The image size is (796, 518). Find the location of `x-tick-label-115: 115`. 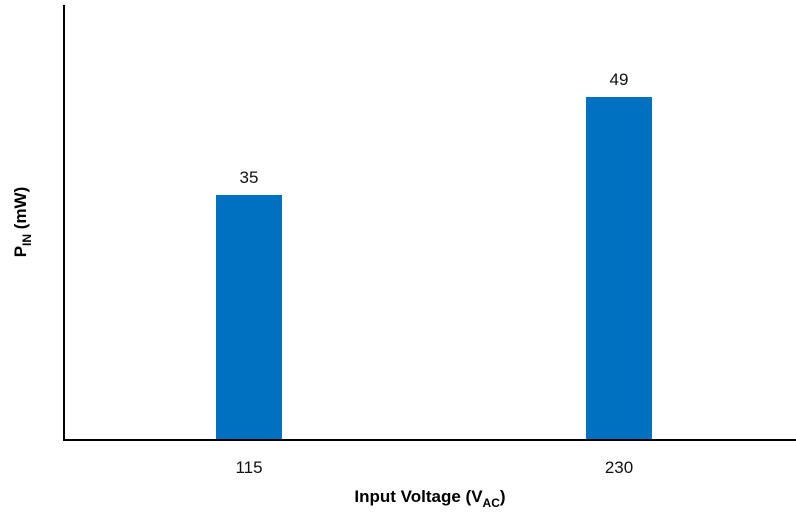

x-tick-label-115: 115 is located at coordinates (248, 467).